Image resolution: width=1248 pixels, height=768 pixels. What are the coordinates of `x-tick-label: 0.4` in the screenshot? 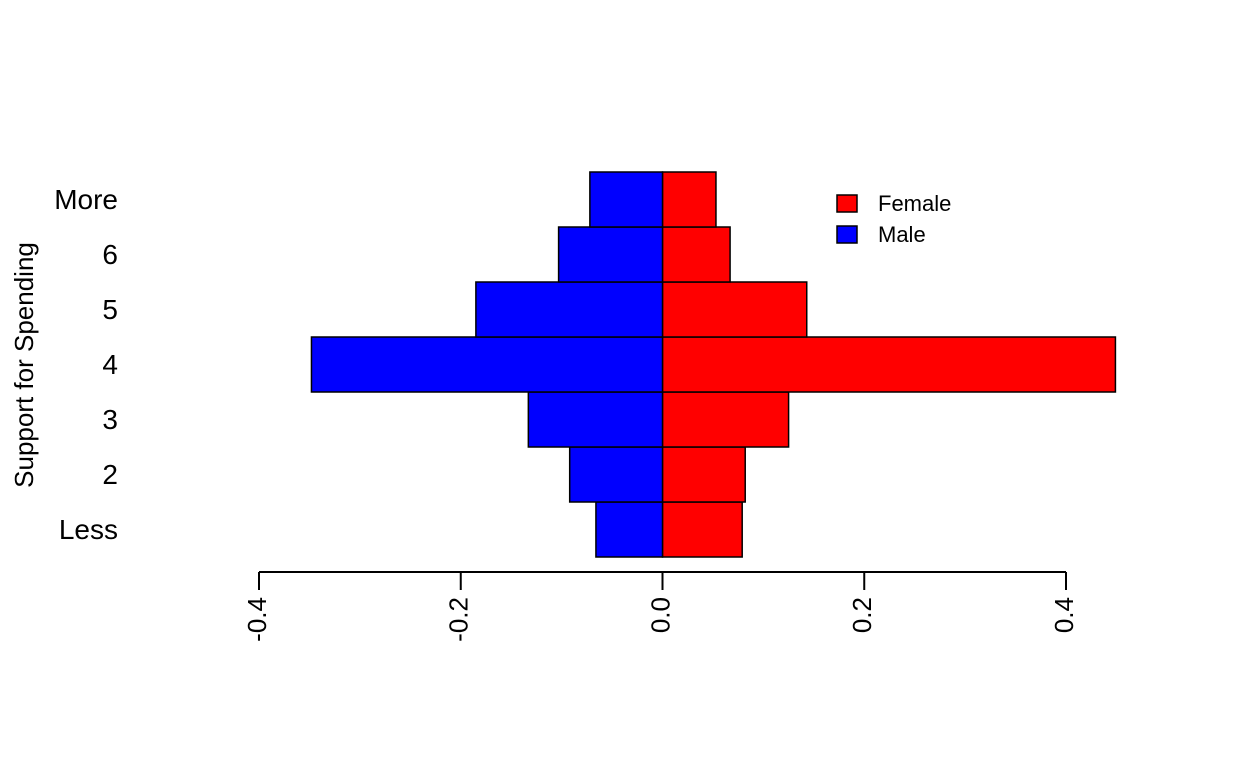 It's located at (1064, 615).